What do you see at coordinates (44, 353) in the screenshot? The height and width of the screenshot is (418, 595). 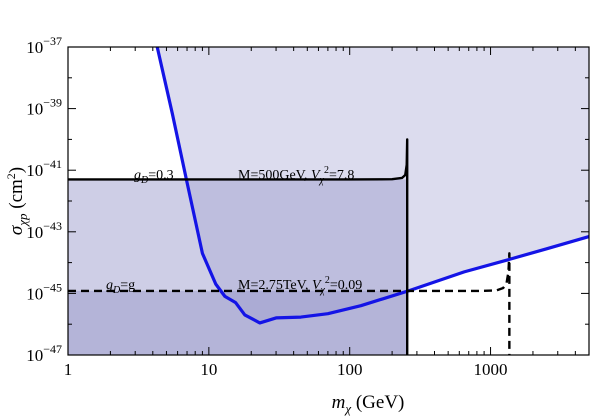 I see `y-tick-label: 10−47` at bounding box center [44, 353].